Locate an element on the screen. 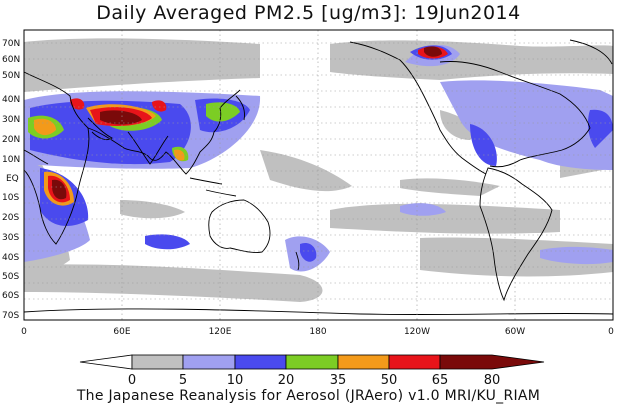  lat-label: 60S is located at coordinates (10, 296).